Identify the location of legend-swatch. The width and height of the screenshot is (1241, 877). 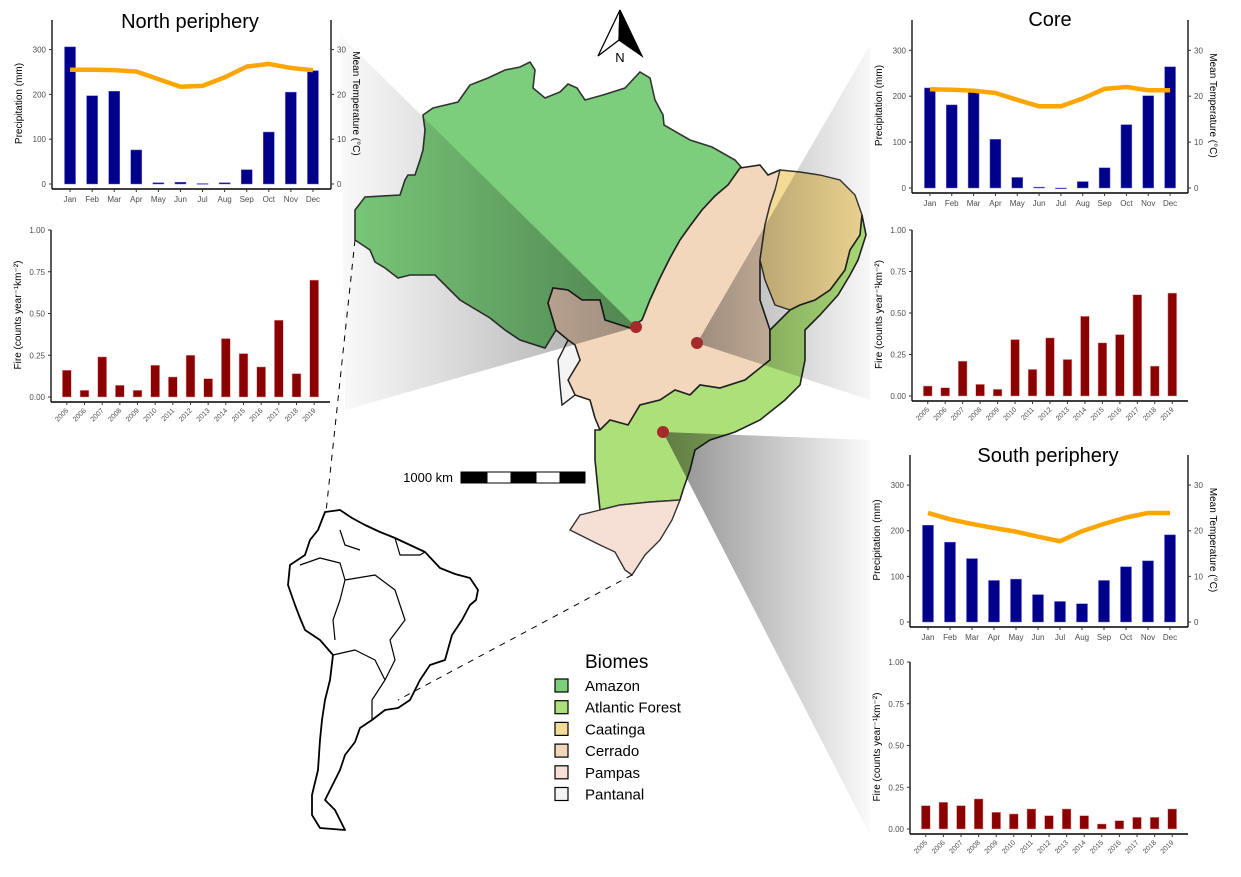
(561, 729).